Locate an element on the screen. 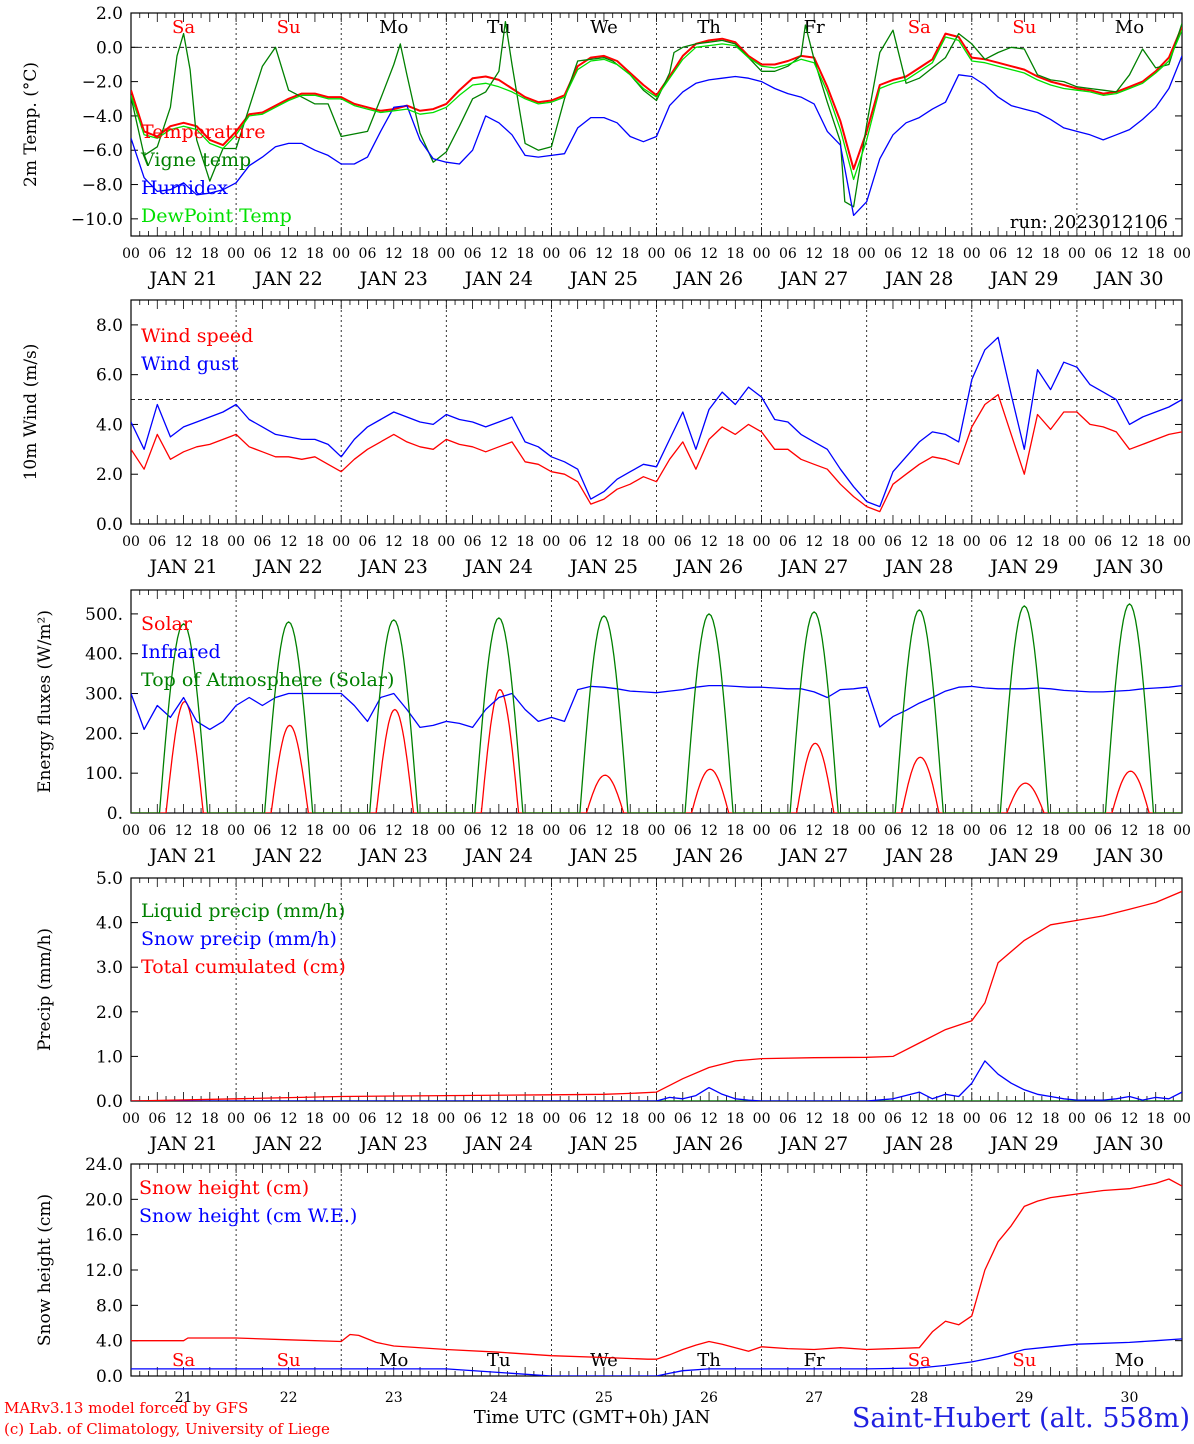 This screenshot has height=1444, width=1194. legend-entry: Wind speed is located at coordinates (197, 336).